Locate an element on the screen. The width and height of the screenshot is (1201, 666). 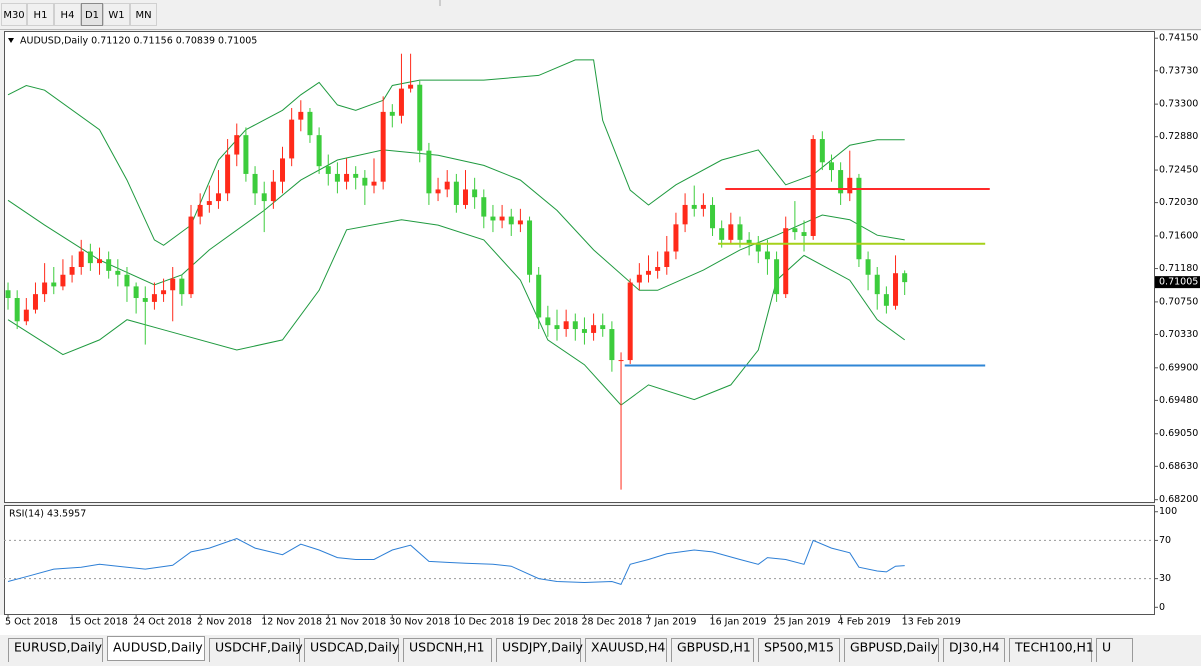
tab-label: EURUSD,Daily is located at coordinates (58, 647).